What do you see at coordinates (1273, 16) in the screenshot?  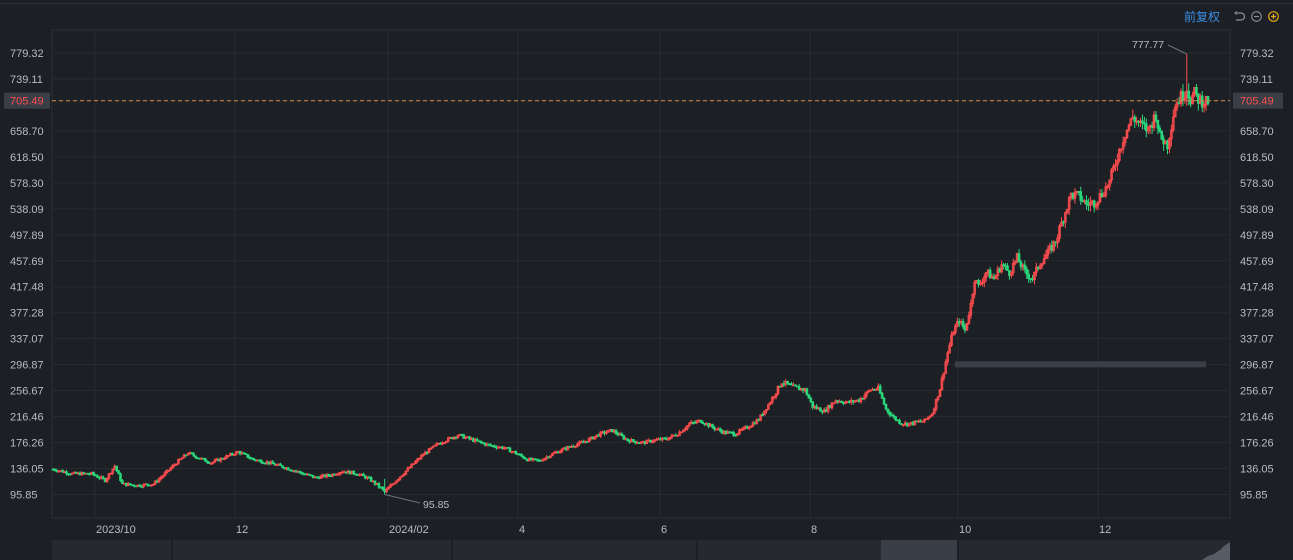 I see `zoom-in-icon` at bounding box center [1273, 16].